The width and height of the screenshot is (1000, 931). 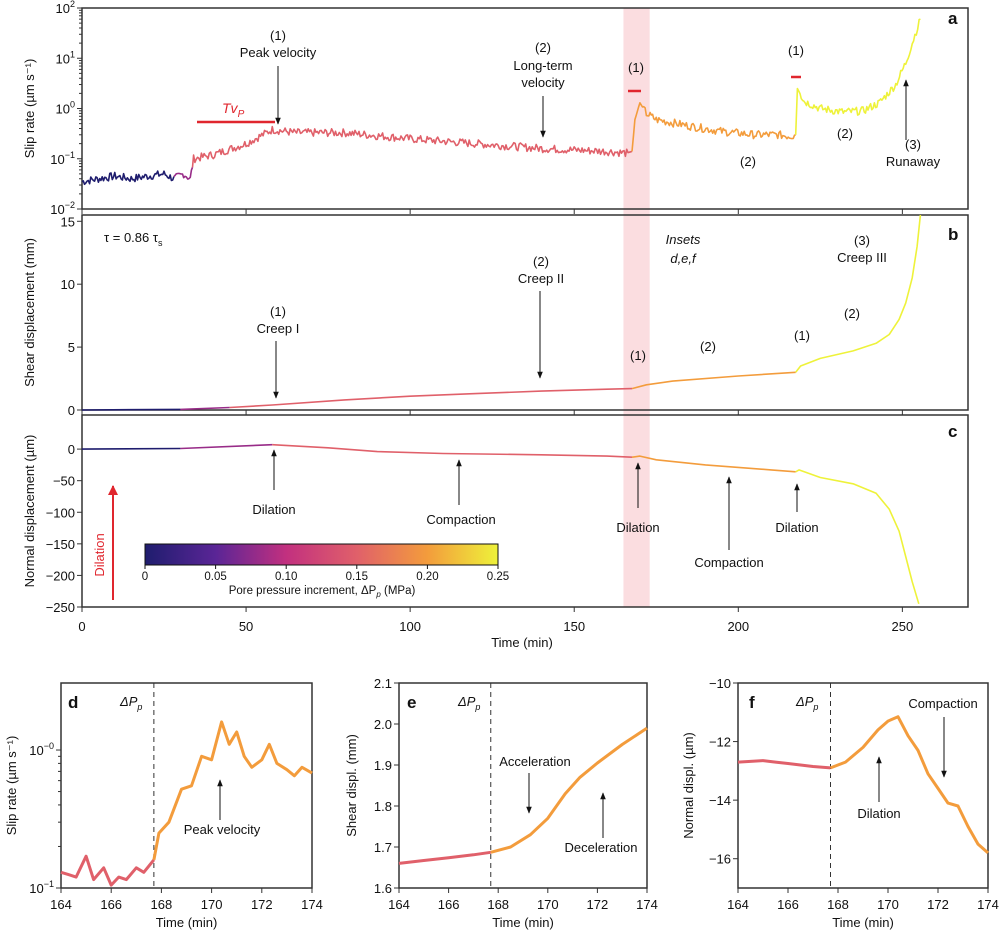 I want to click on y-tick-label: −150, so click(x=60, y=544).